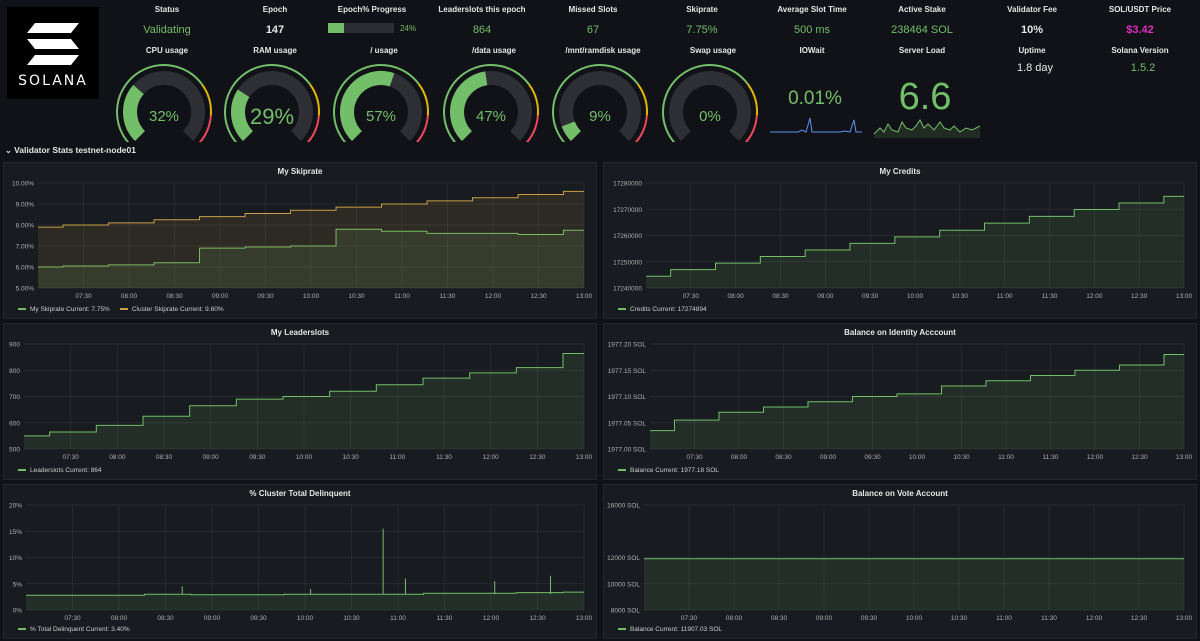  What do you see at coordinates (812, 9) in the screenshot?
I see `stat-title: Average Slot Time` at bounding box center [812, 9].